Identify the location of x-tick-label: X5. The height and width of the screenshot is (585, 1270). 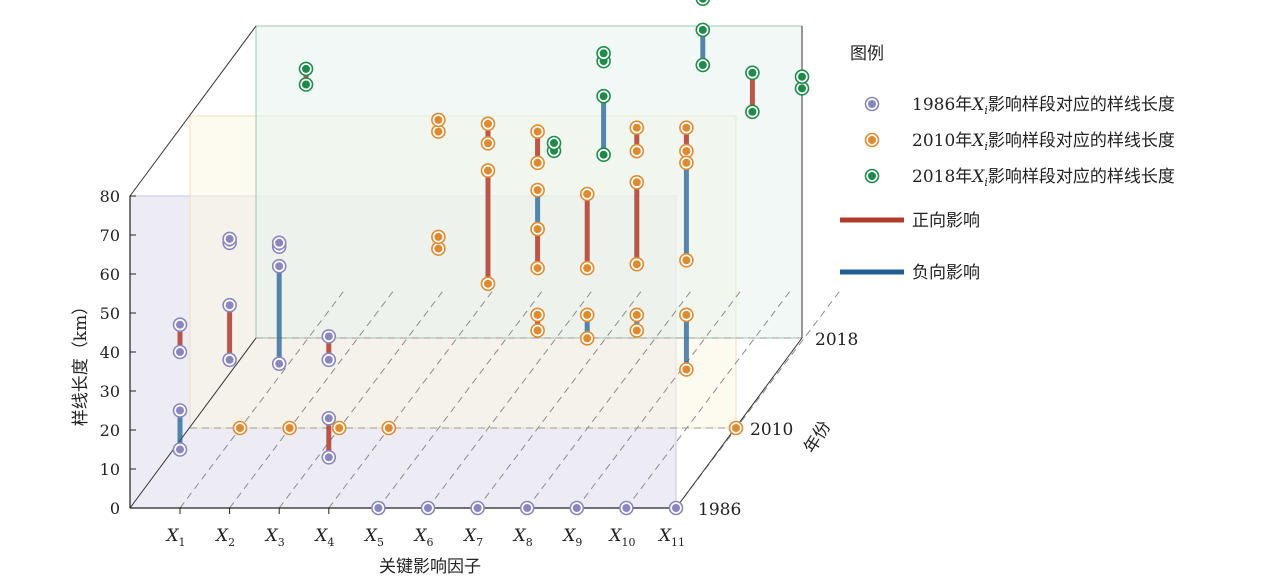
(373, 537).